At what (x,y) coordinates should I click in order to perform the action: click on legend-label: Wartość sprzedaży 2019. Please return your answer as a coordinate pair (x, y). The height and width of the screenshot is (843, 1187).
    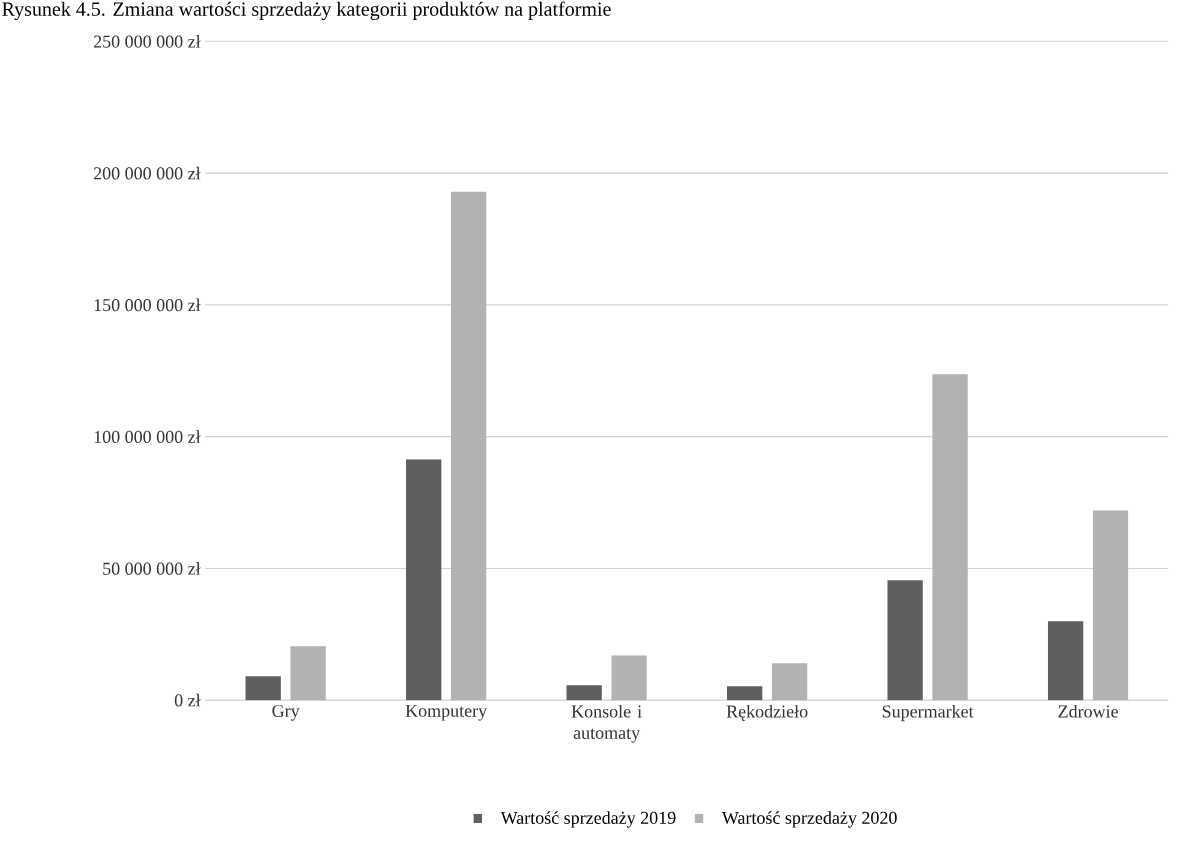
    Looking at the image, I should click on (588, 819).